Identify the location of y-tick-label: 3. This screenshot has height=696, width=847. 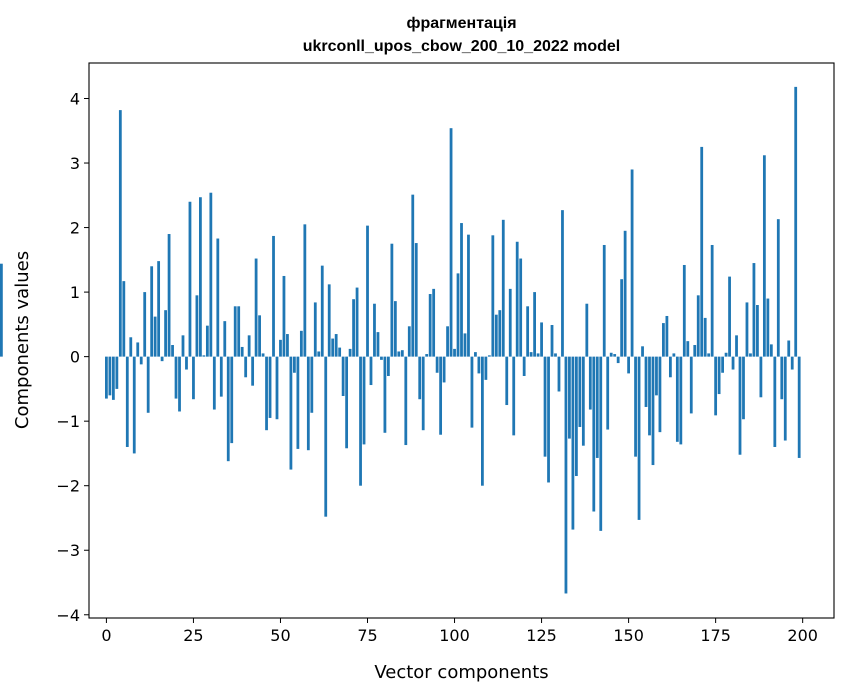
(75, 163).